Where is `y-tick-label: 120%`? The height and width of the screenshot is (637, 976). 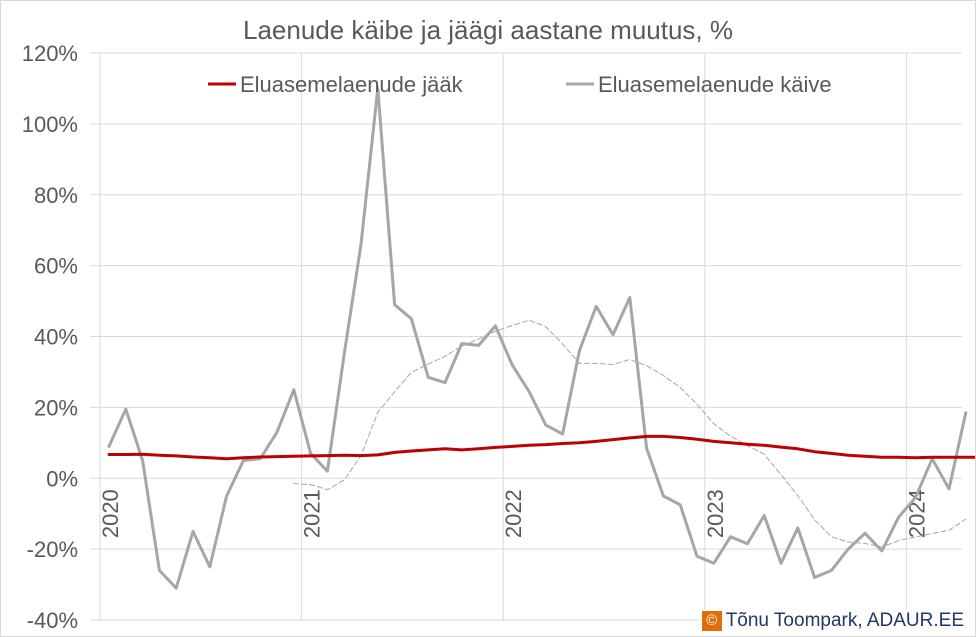
y-tick-label: 120% is located at coordinates (50, 53).